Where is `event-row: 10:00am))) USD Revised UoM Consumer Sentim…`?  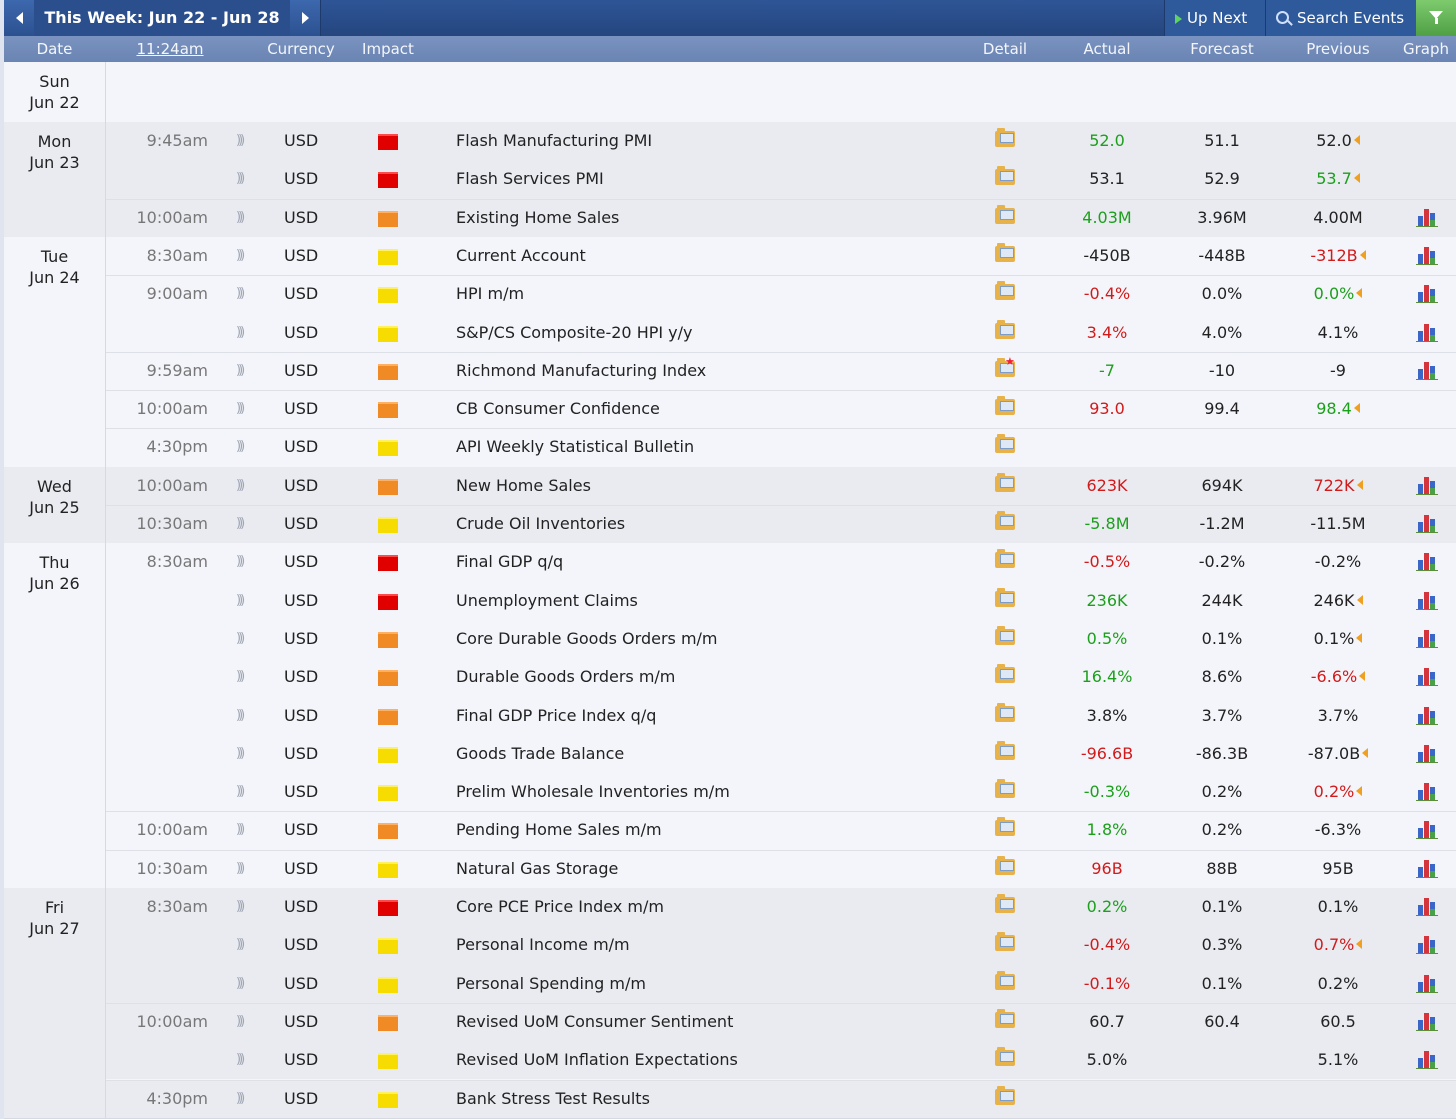
event-row: 10:00am))) USD Revised UoM Consumer Sentim… is located at coordinates (781, 1022).